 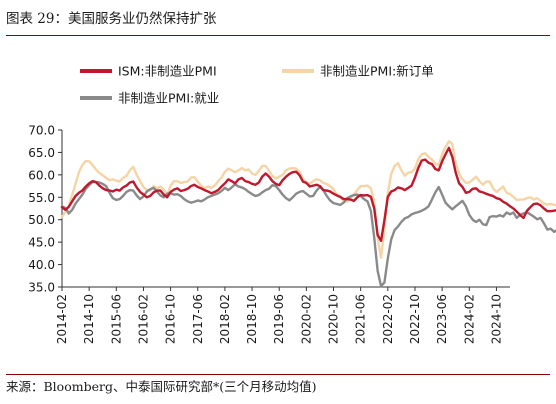 What do you see at coordinates (388, 319) in the screenshot?
I see `x-tick-label: 2022-02` at bounding box center [388, 319].